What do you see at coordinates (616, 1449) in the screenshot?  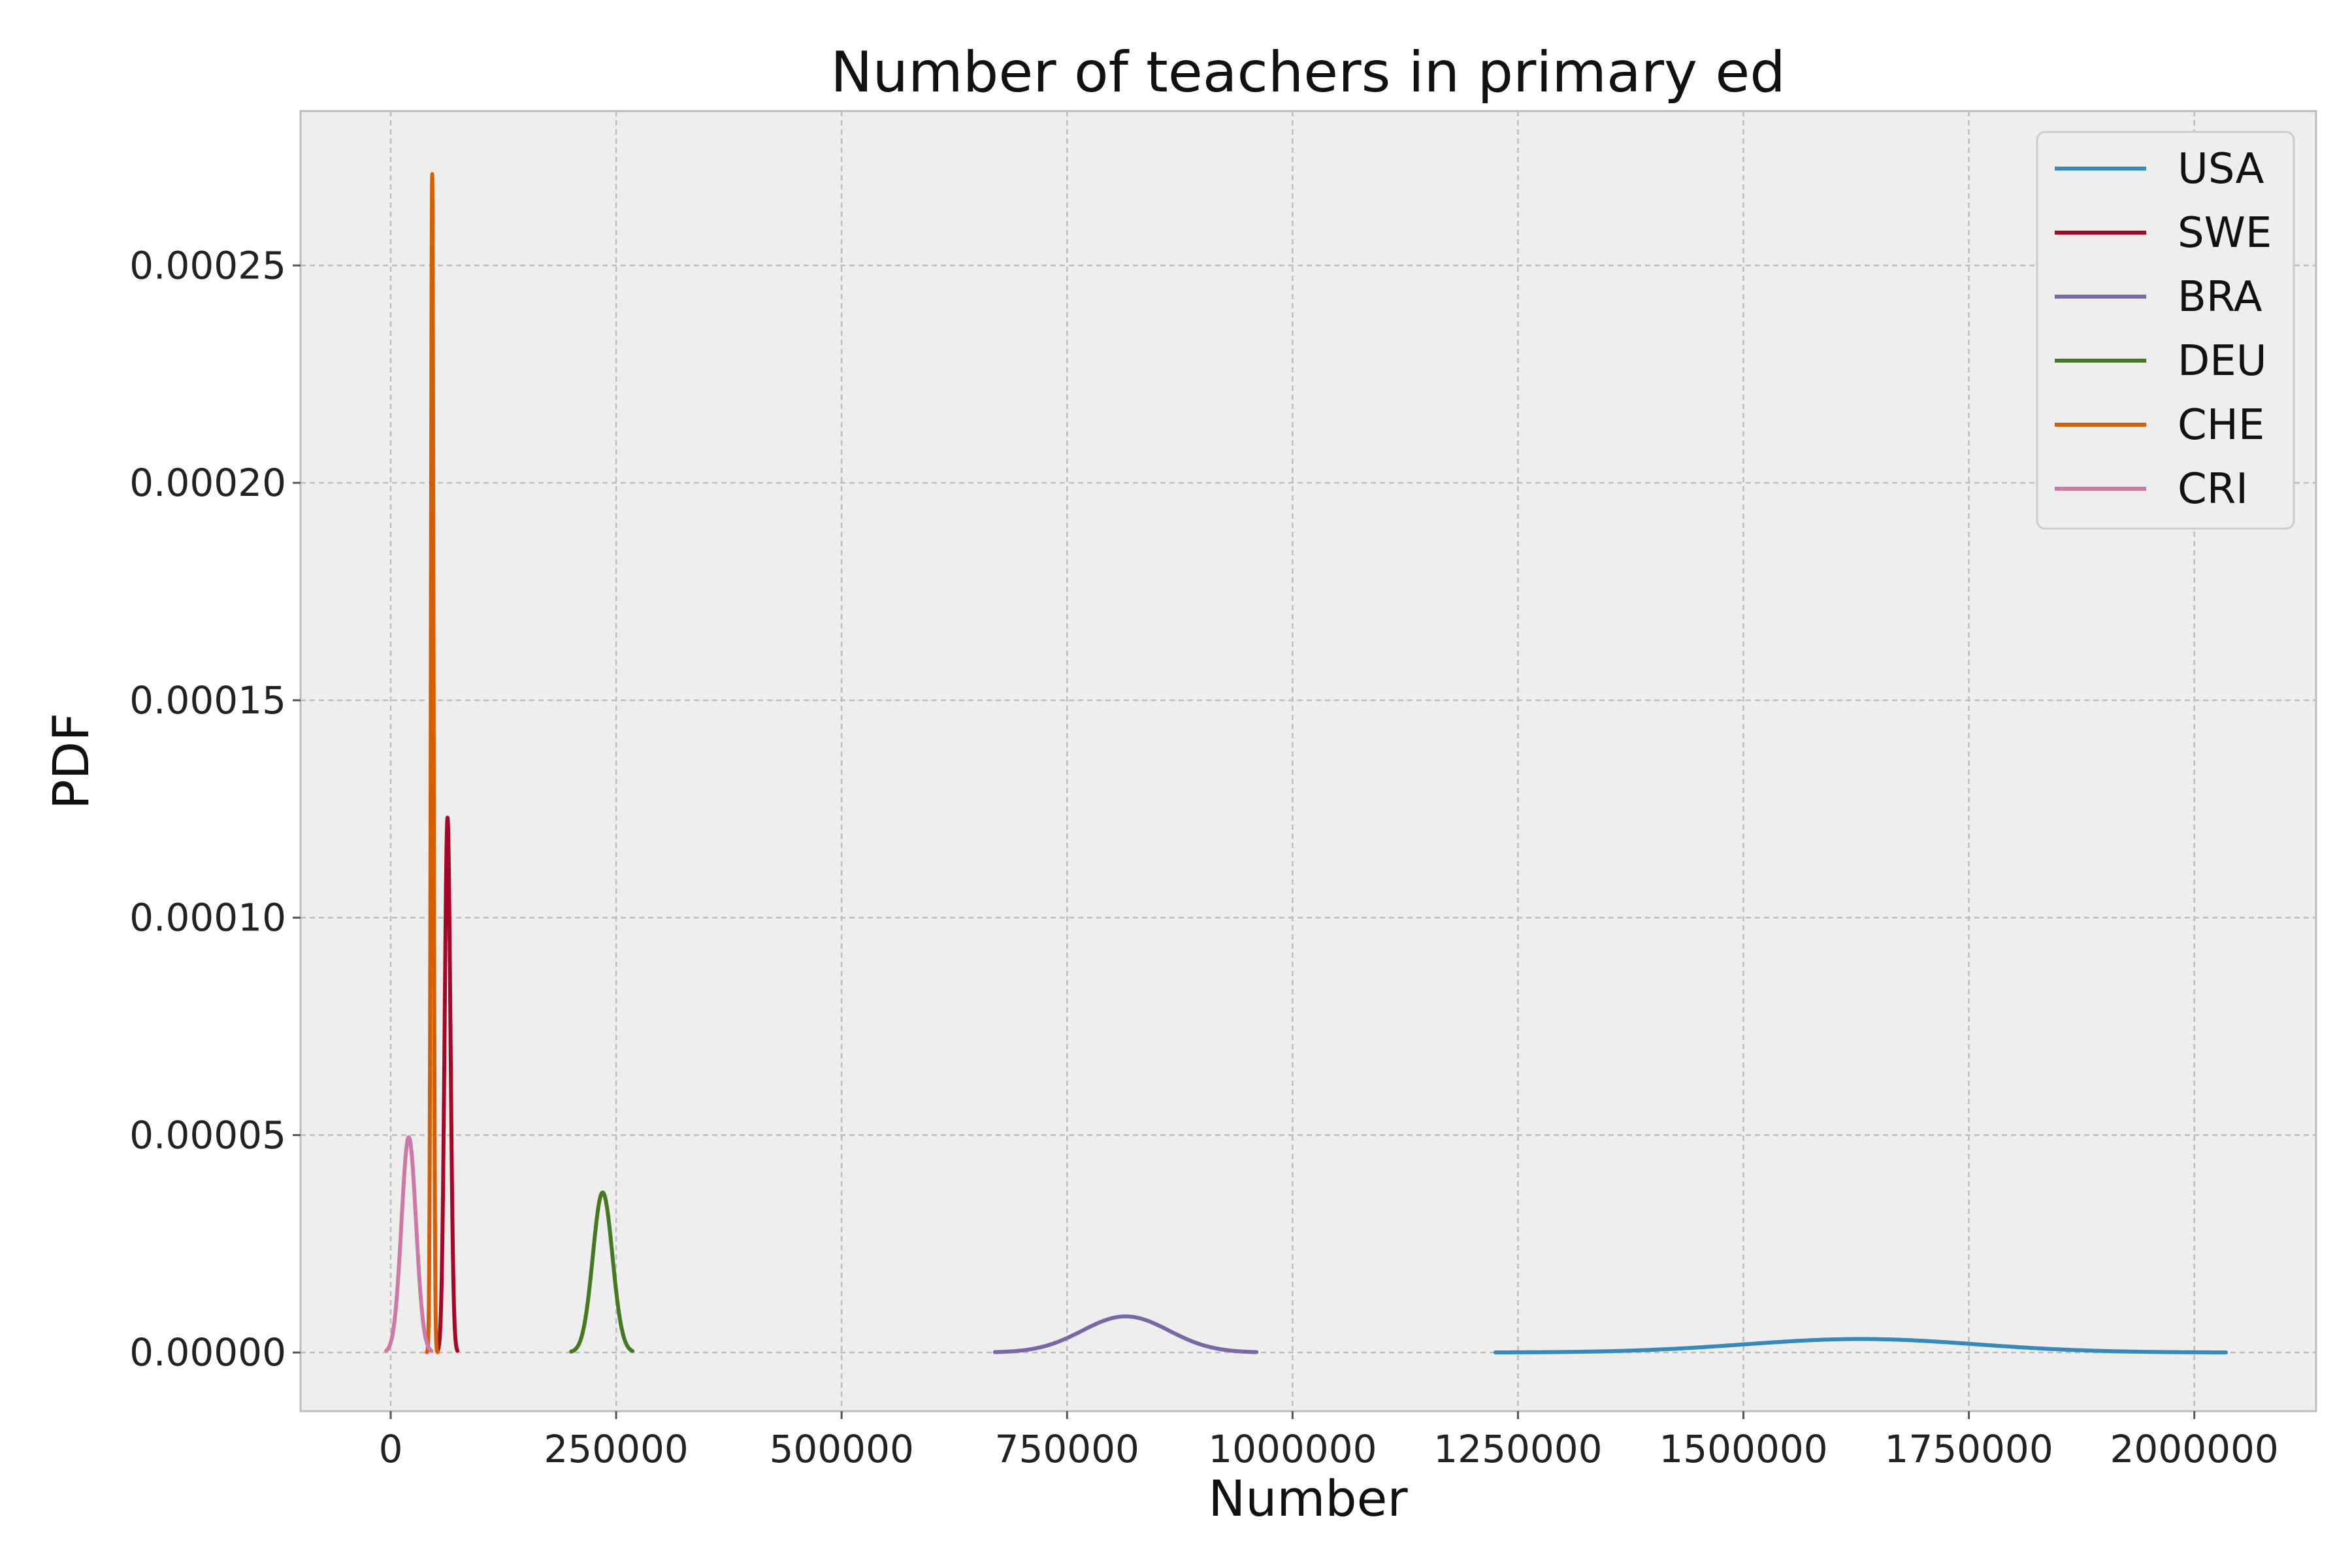 I see `x-tick-label: 250000` at bounding box center [616, 1449].